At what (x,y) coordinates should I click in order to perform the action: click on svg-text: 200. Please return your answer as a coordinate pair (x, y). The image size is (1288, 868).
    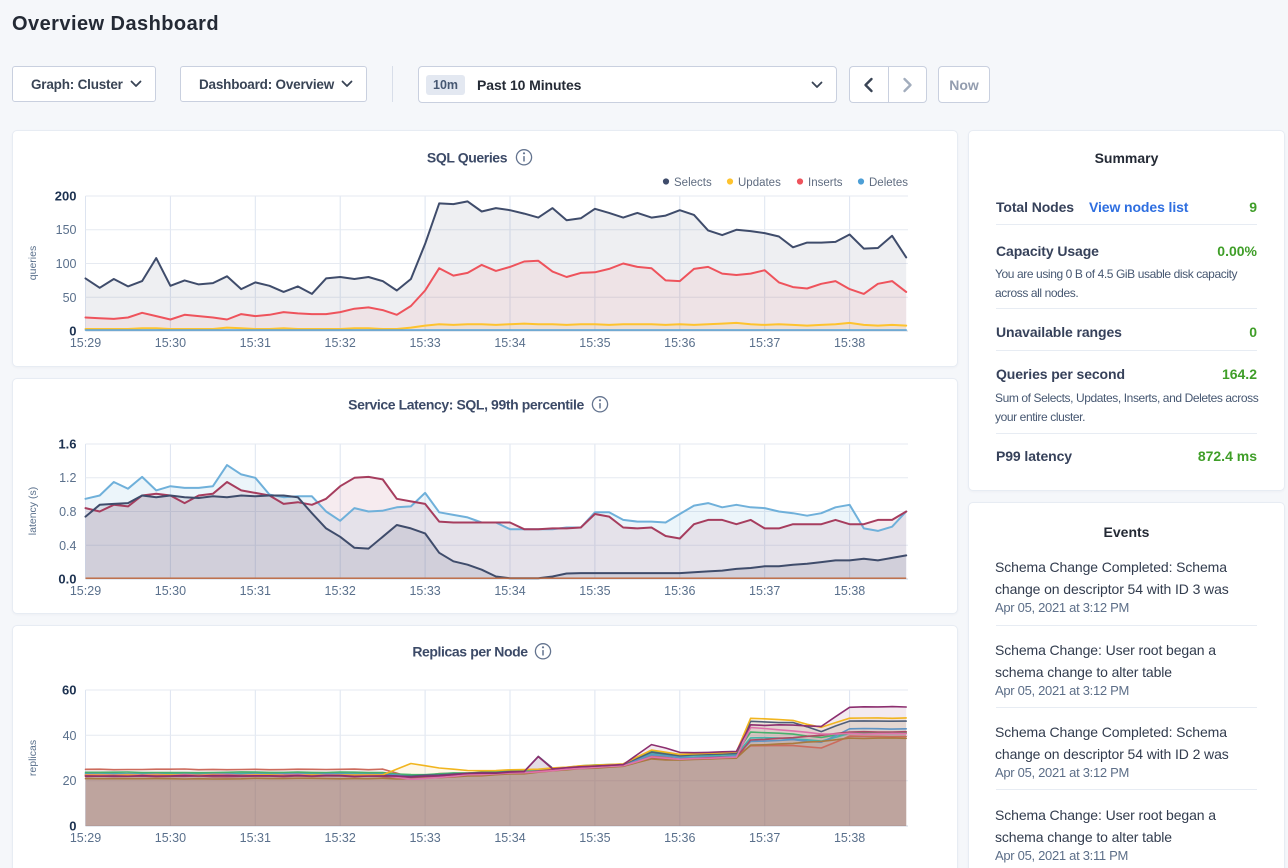
    Looking at the image, I should click on (66, 196).